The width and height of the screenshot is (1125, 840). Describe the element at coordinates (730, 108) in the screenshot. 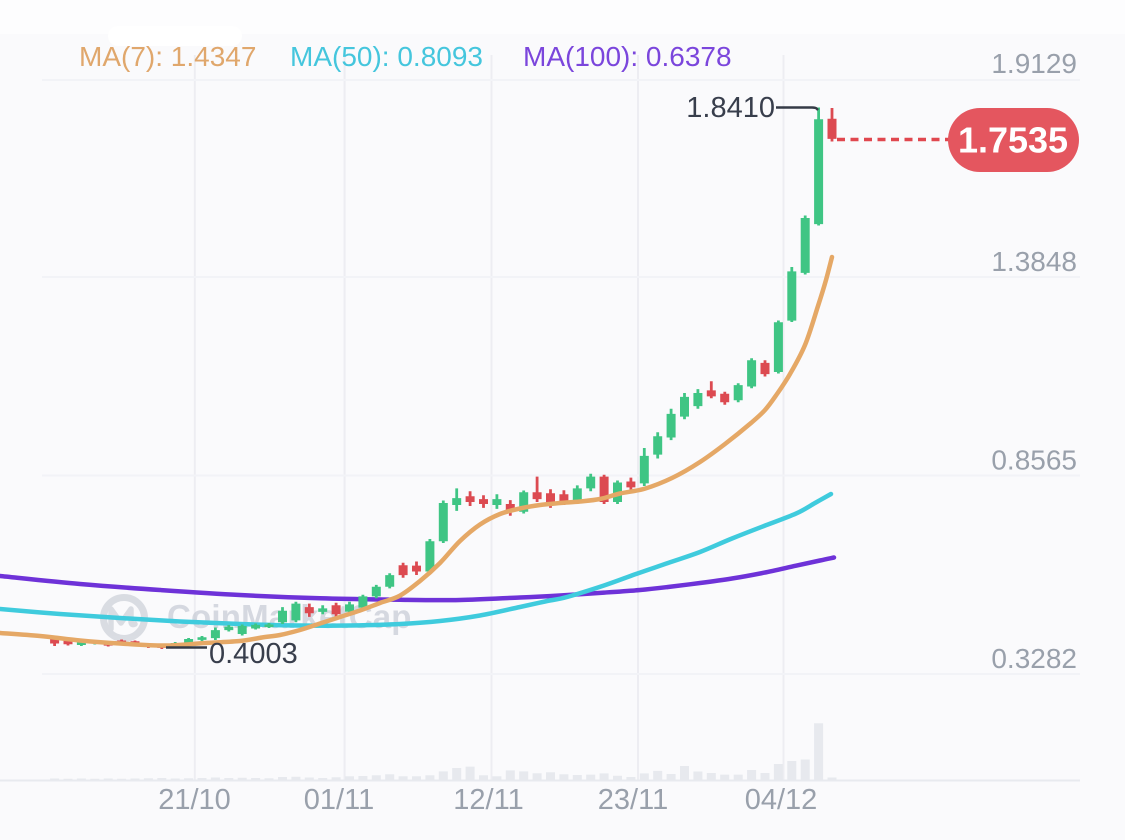

I see `svg-text: 1.8410` at that location.